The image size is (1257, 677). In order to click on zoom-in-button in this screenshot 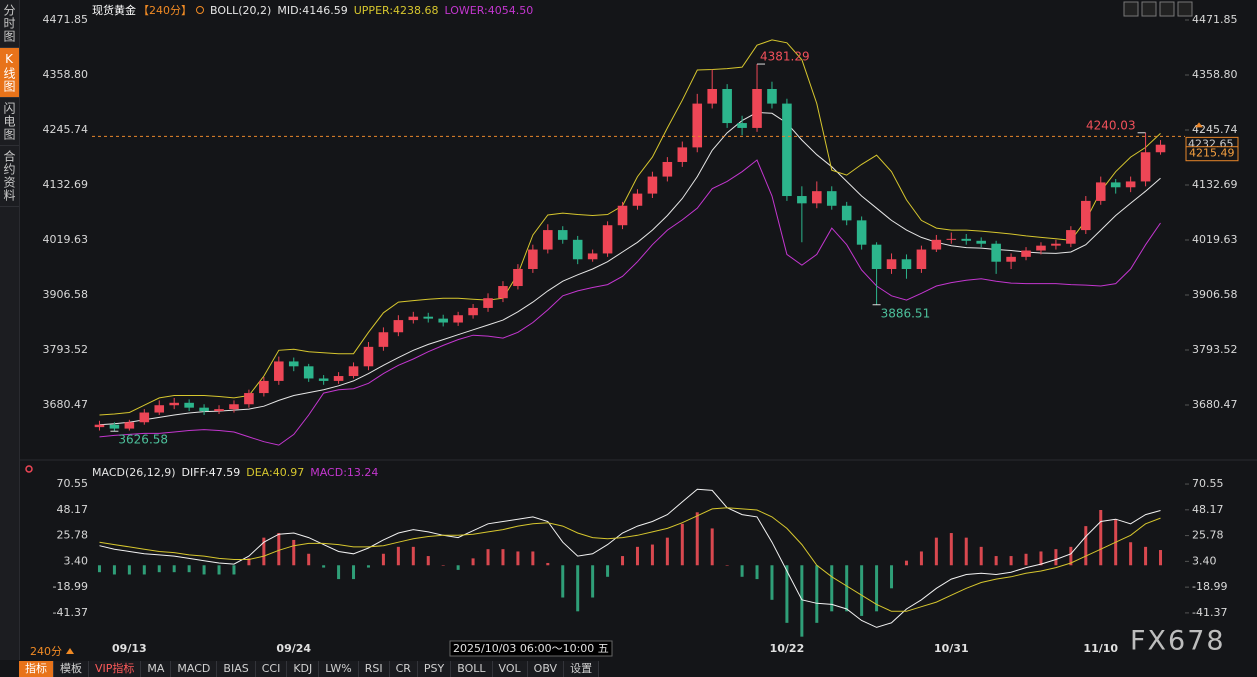, I will do `click(1131, 9)`.